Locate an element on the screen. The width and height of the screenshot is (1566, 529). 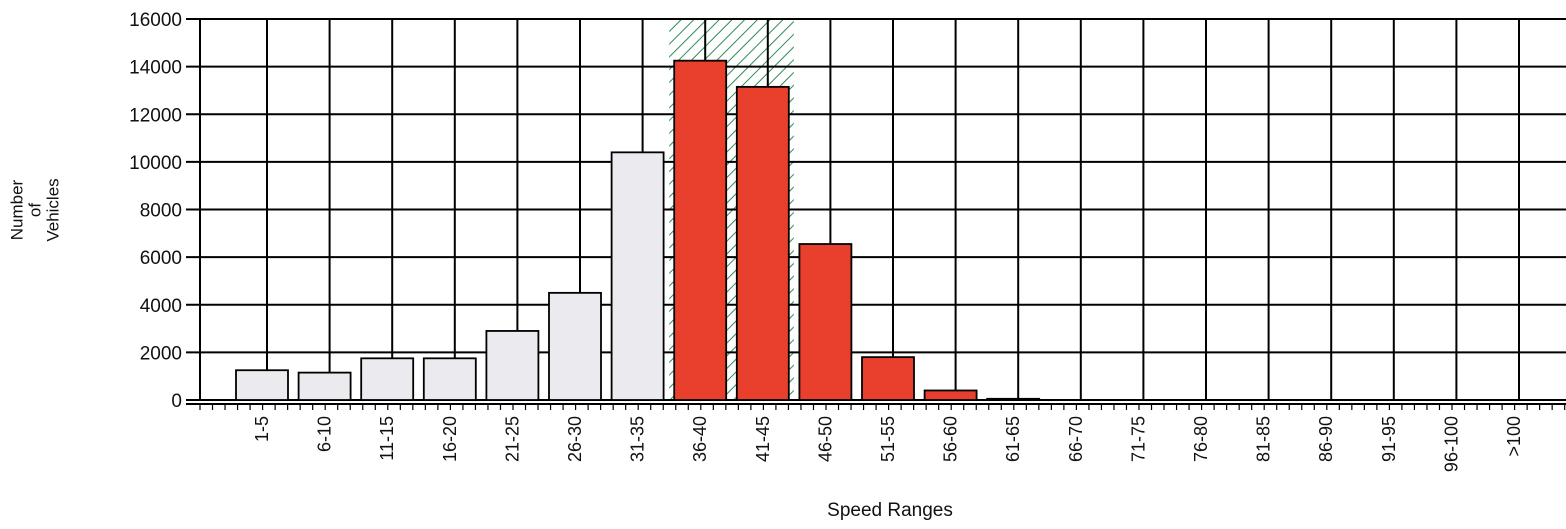
y-tick-label: 0 is located at coordinates (176, 401).